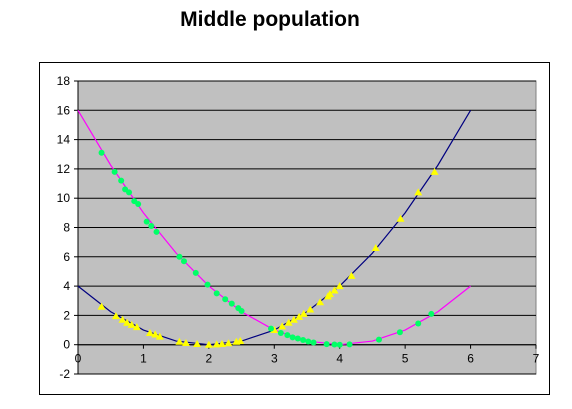 This screenshot has width=572, height=409. Describe the element at coordinates (339, 359) in the screenshot. I see `x-tick-label: 4` at that location.